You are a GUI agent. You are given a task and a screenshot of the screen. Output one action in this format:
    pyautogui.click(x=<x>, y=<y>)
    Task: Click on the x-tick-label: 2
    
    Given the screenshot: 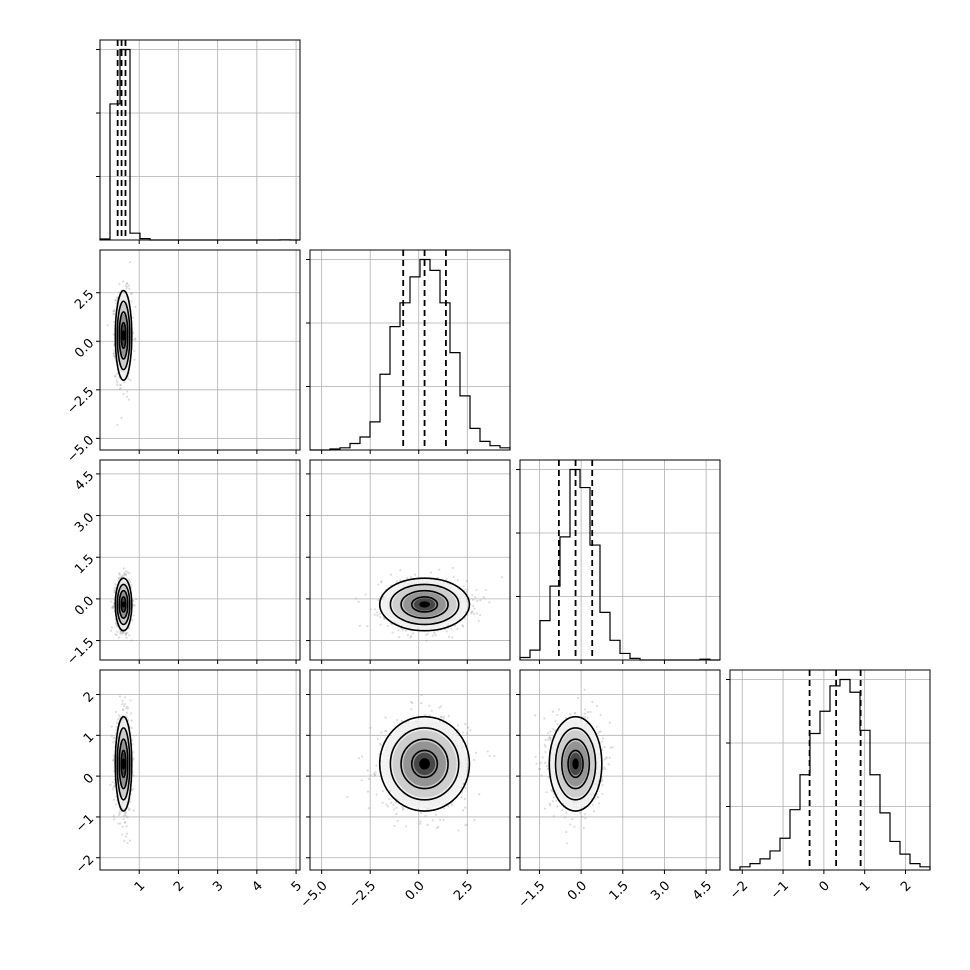 What is the action you would take?
    pyautogui.click(x=179, y=886)
    